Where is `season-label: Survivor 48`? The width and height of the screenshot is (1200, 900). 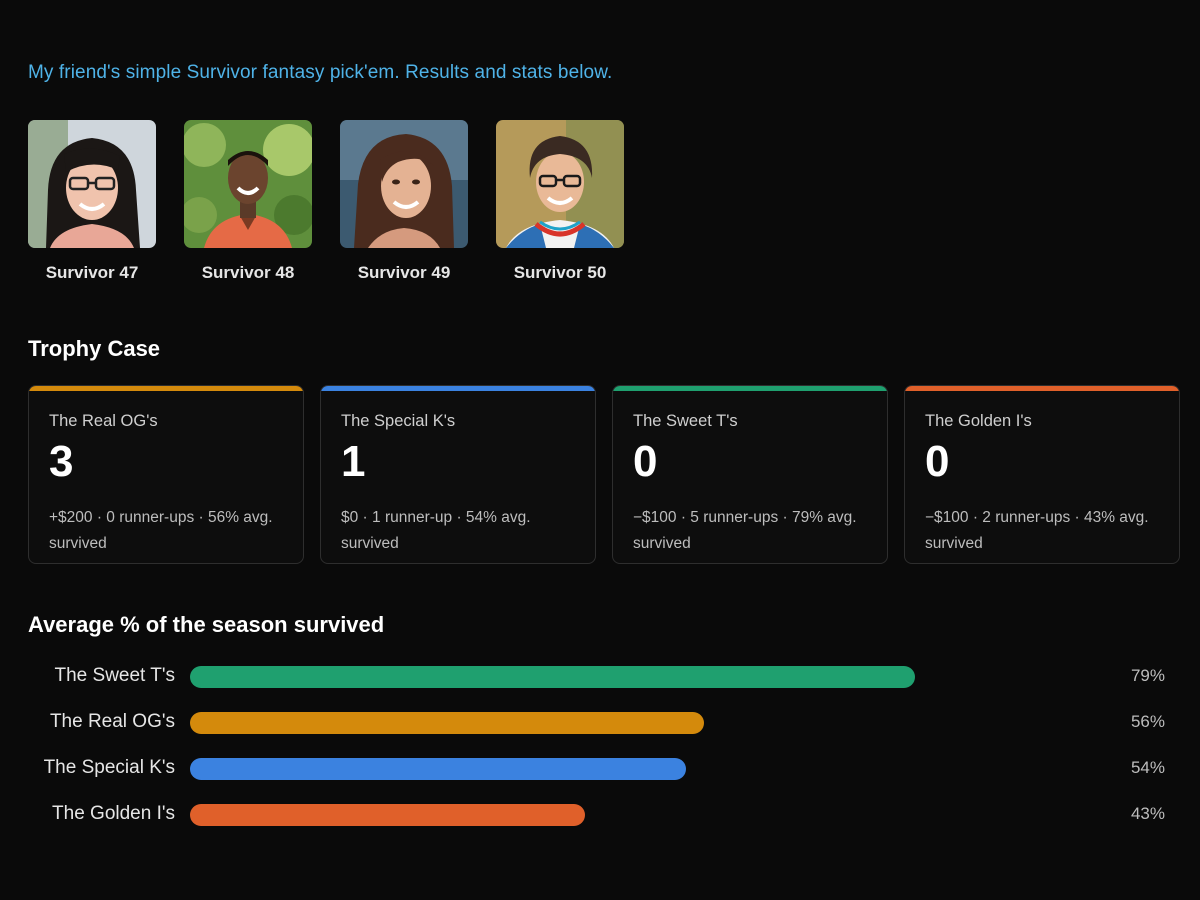
season-label: Survivor 48 is located at coordinates (248, 272).